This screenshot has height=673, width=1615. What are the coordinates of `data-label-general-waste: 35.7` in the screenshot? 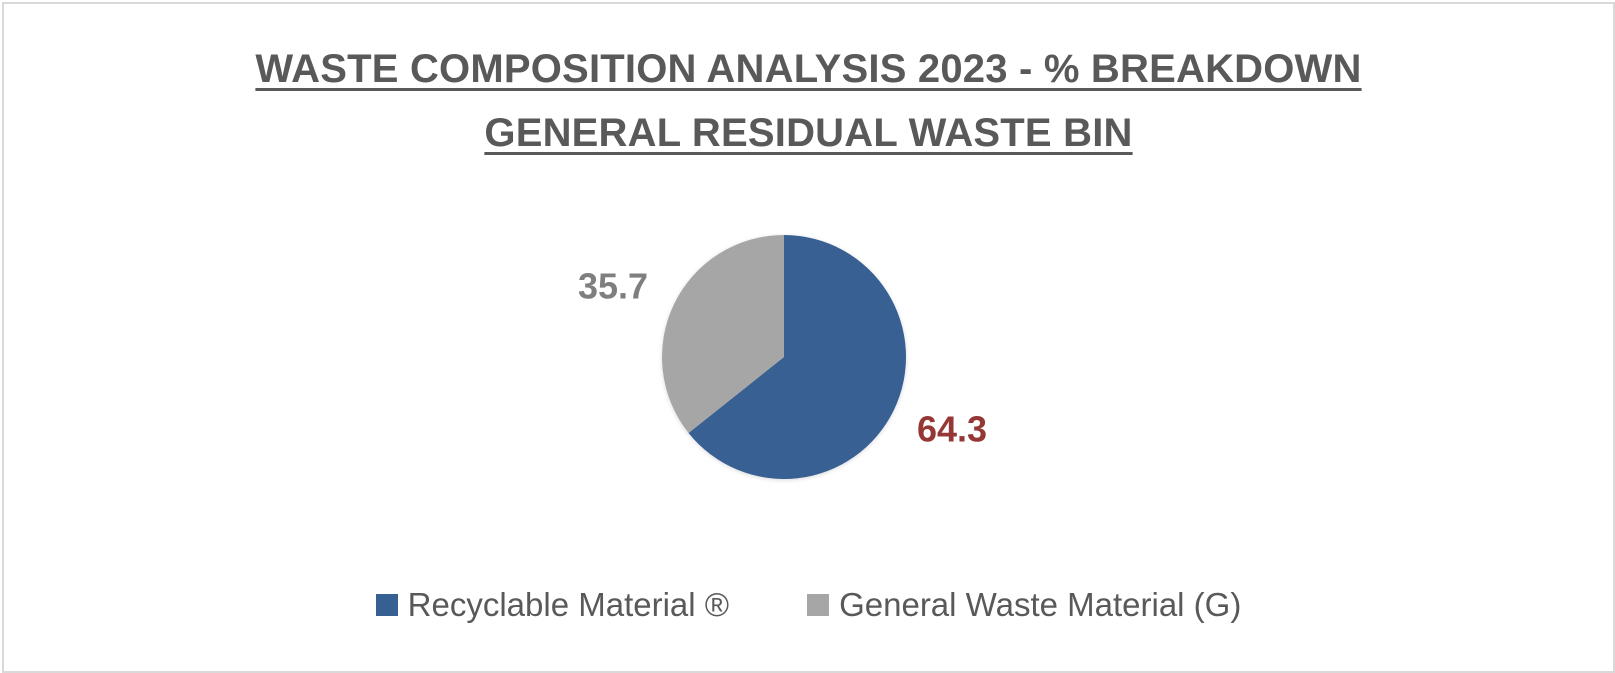 It's located at (613, 286).